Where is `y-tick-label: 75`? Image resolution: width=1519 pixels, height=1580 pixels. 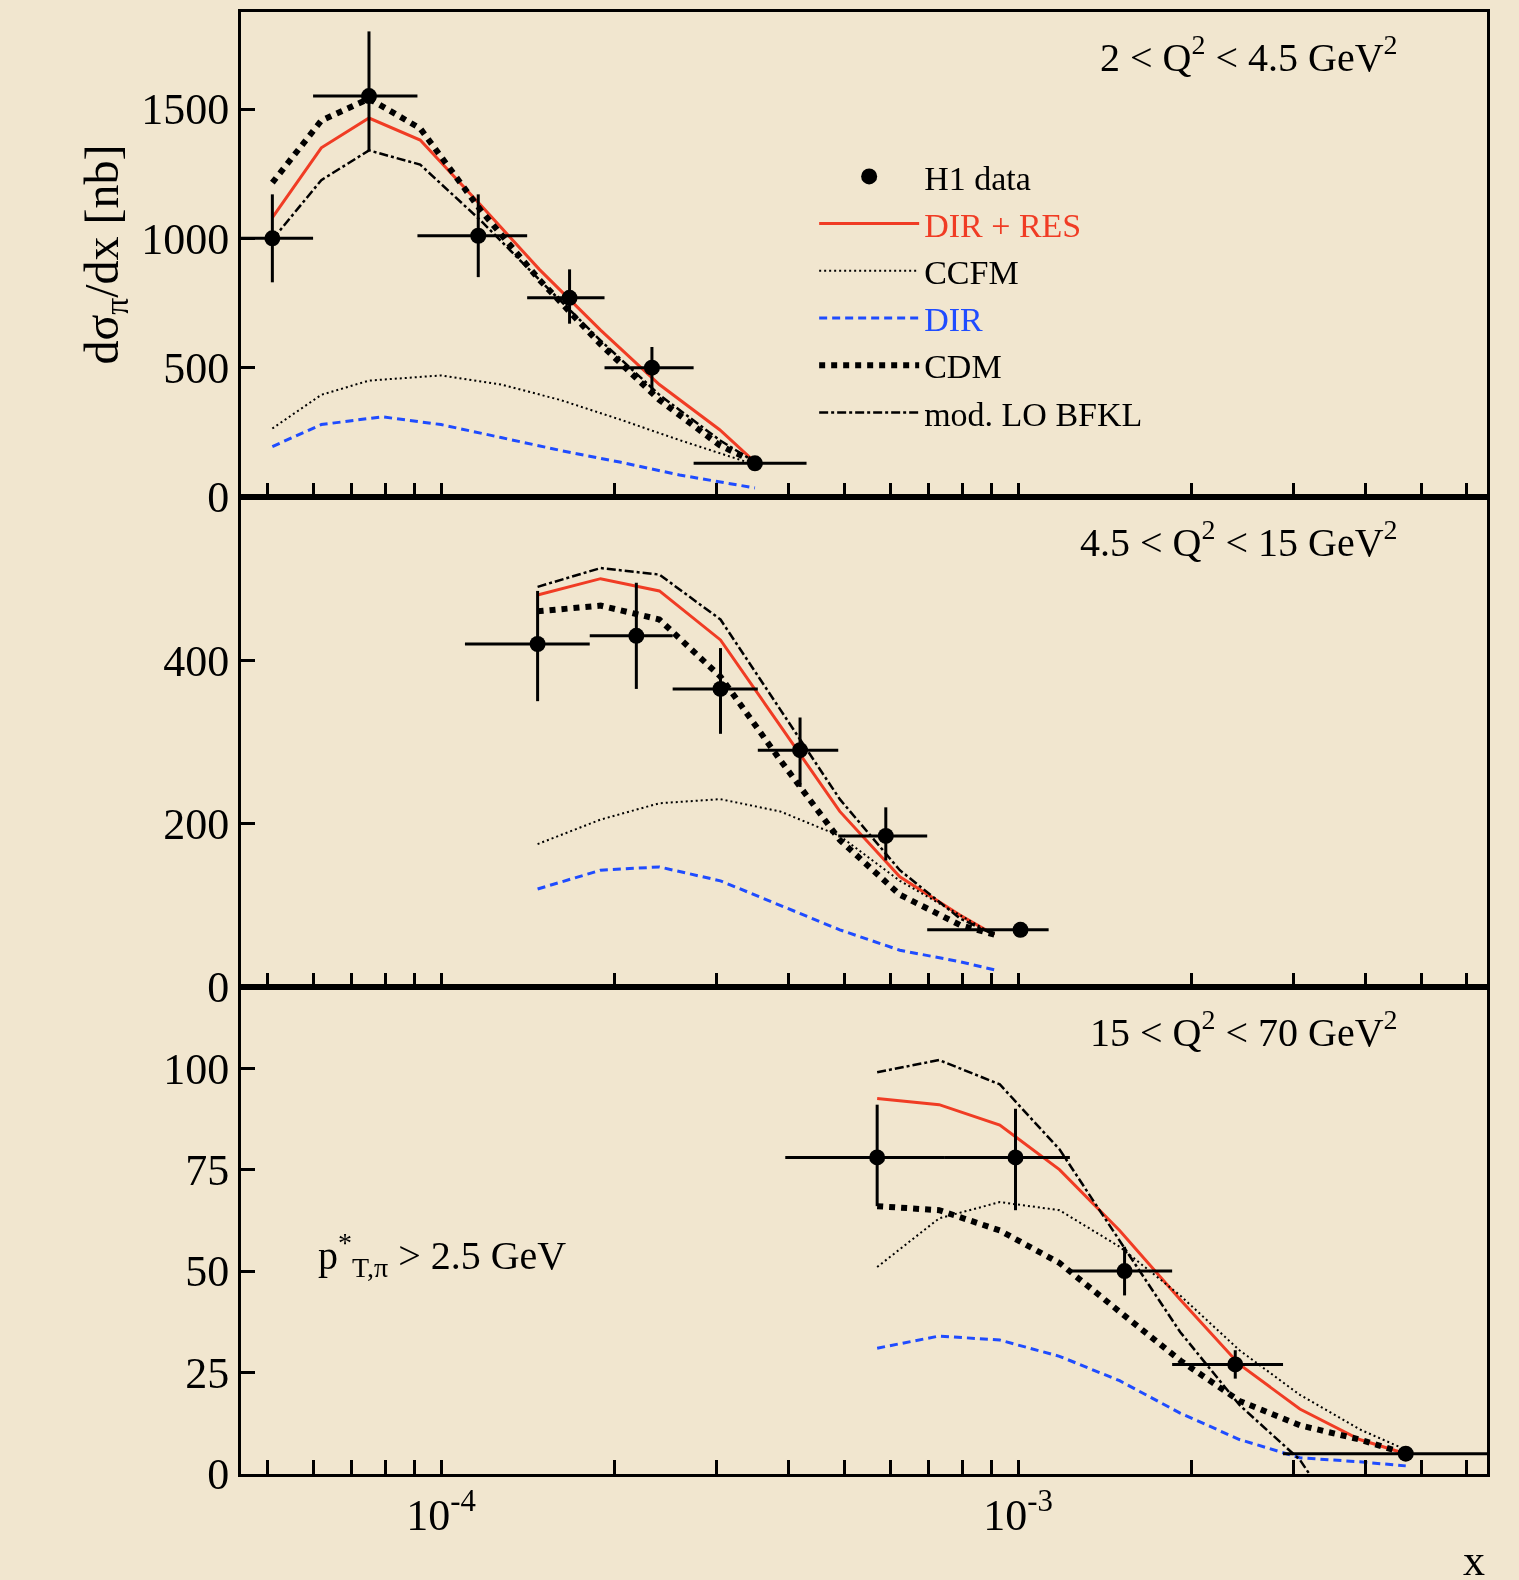
y-tick-label: 75 is located at coordinates (207, 1171).